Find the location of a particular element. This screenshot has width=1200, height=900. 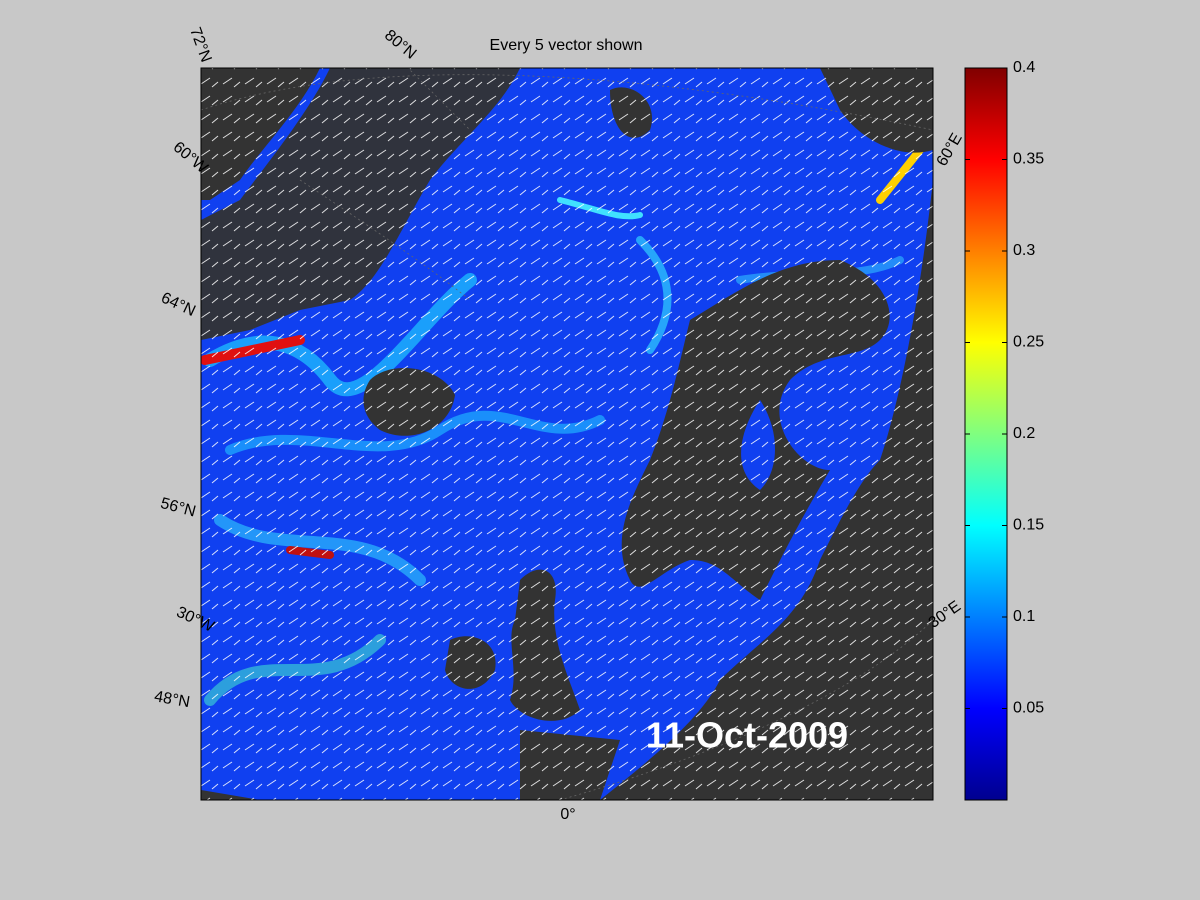

graticule-label: 56°N is located at coordinates (178, 508).